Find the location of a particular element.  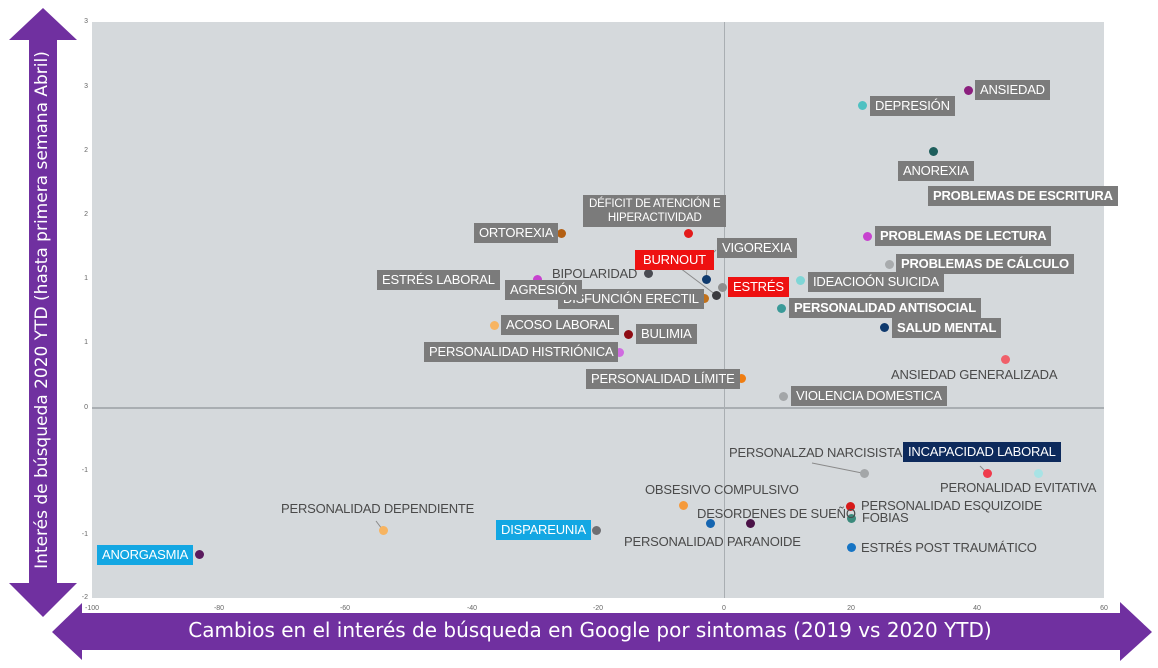

point-anorexia is located at coordinates (933, 151).